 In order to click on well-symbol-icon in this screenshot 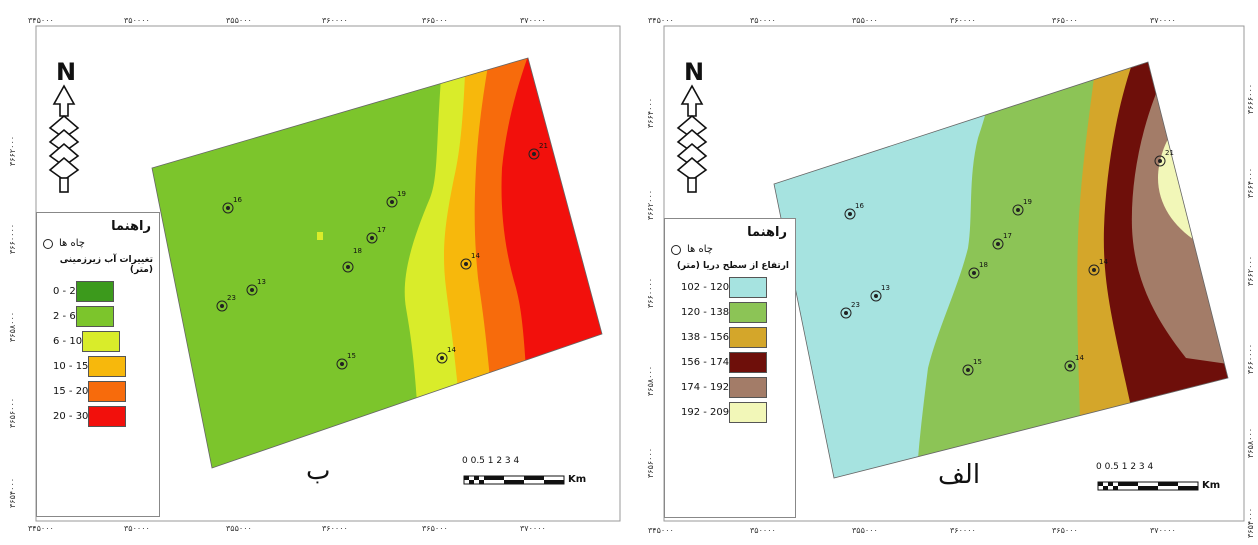, I will do `click(676, 249)`.